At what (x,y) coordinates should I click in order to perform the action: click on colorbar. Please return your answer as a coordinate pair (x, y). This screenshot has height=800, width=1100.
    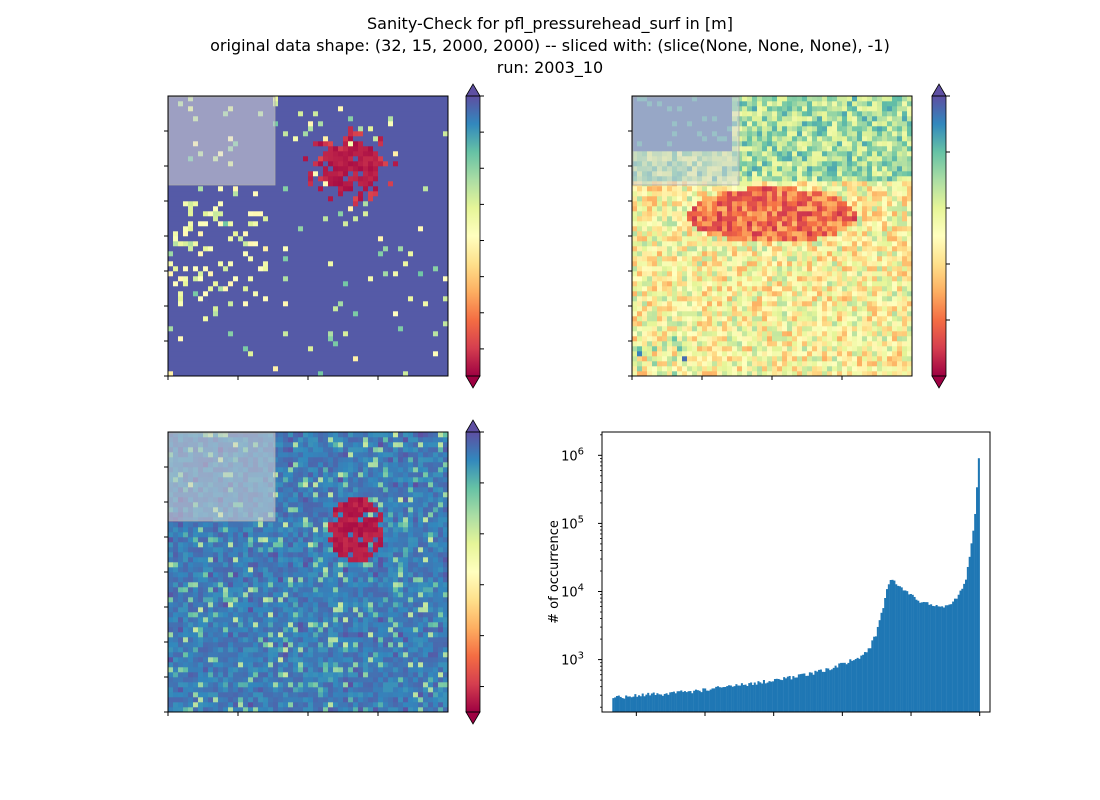
    Looking at the image, I should click on (474, 236).